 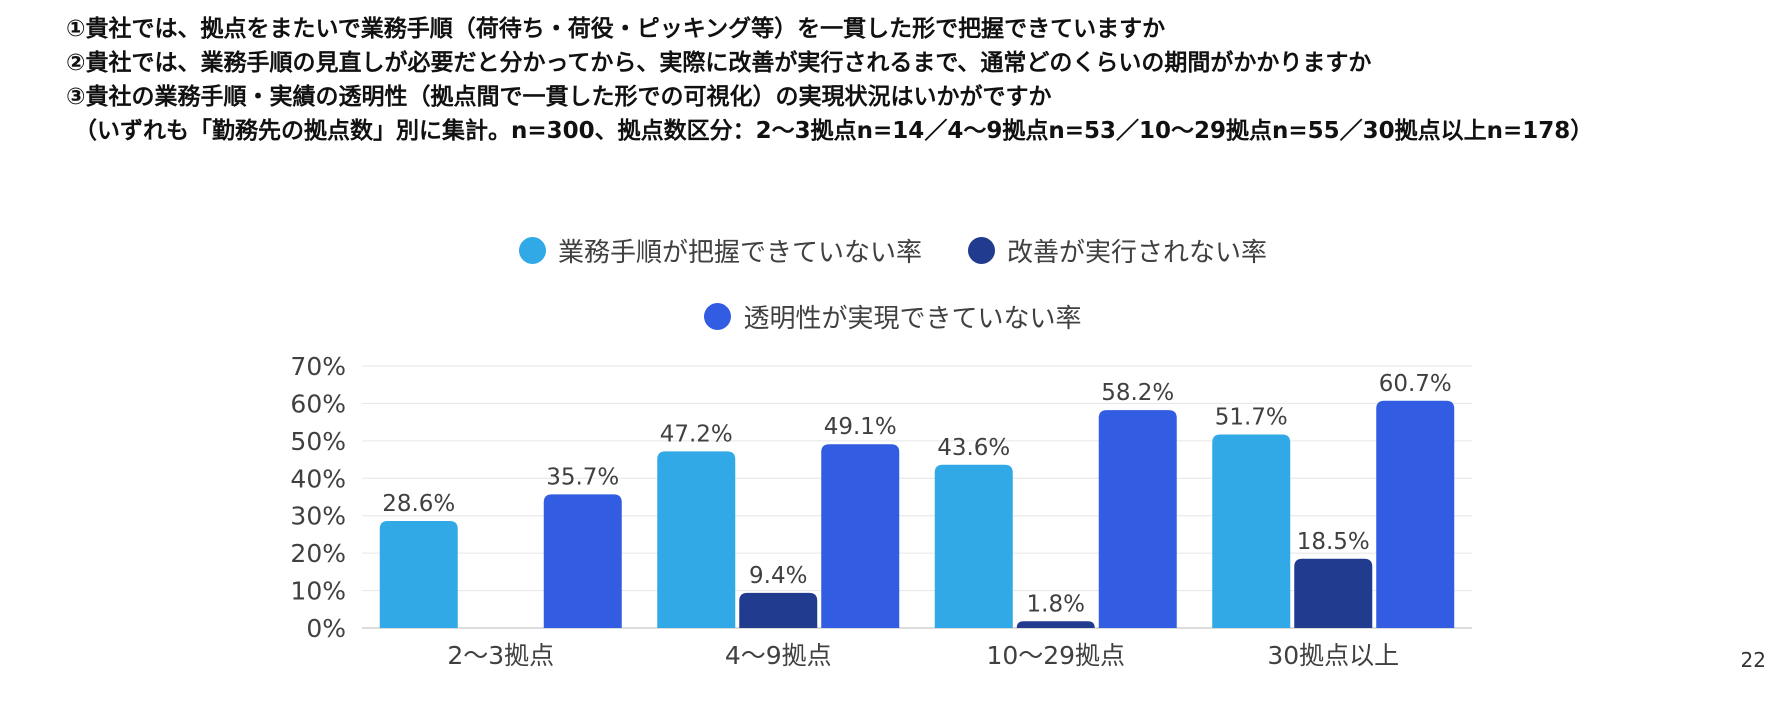 What do you see at coordinates (318, 516) in the screenshot?
I see `y-tick-label: 30%` at bounding box center [318, 516].